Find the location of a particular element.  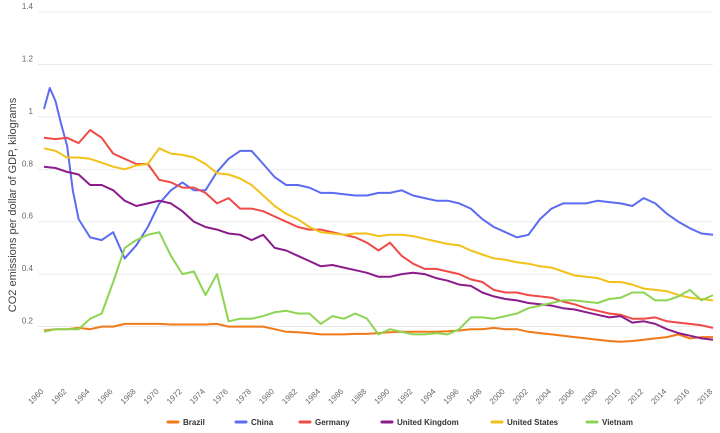

legend-item-germany: Germany is located at coordinates (324, 422).